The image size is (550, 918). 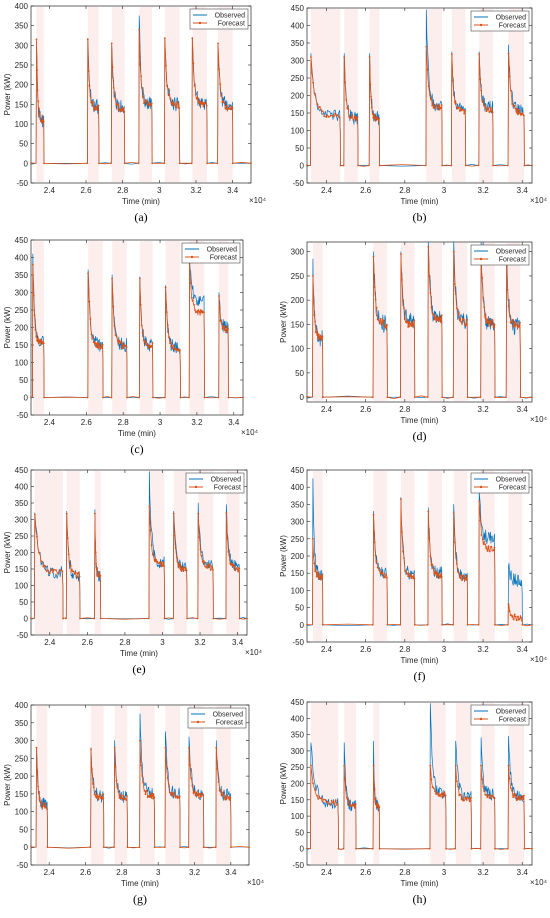 I want to click on x-tick-label: 2.6, so click(x=366, y=872).